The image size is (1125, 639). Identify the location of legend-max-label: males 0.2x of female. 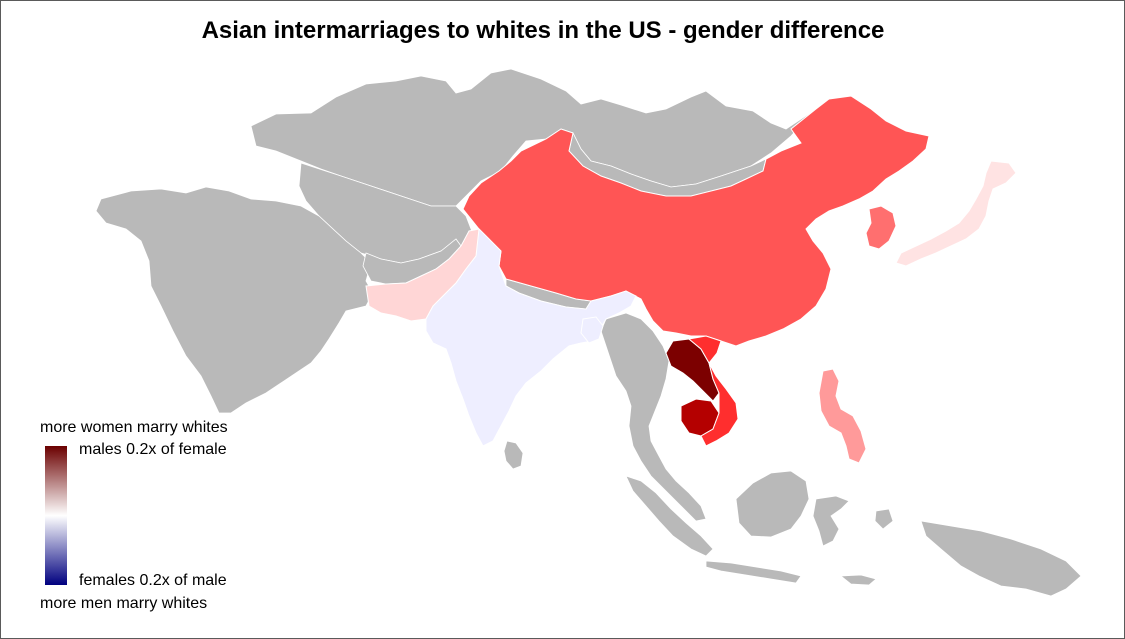
(153, 449).